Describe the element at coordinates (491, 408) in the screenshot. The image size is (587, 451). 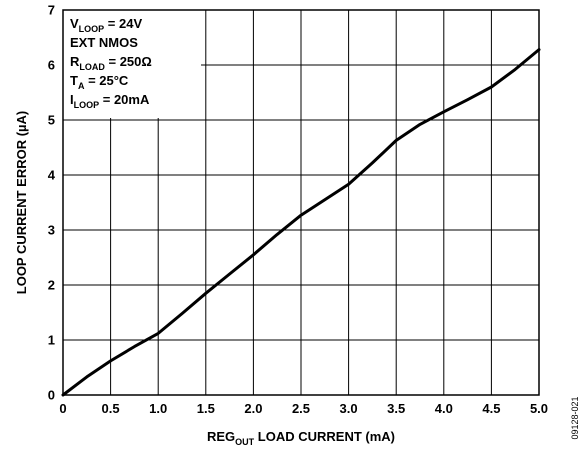
I see `x-tick-label: 4.5` at that location.